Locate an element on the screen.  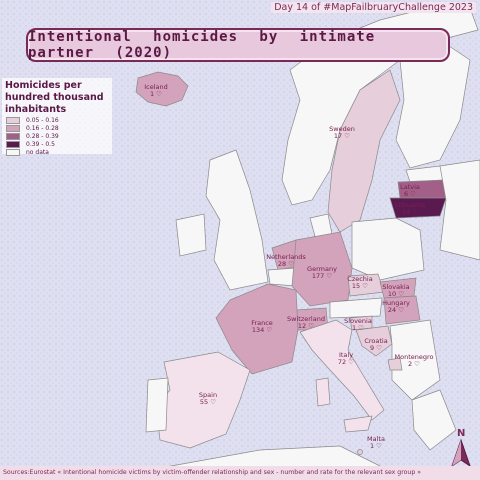
label-slovakia: Slovakia 10 ♡ is located at coordinates (396, 290).